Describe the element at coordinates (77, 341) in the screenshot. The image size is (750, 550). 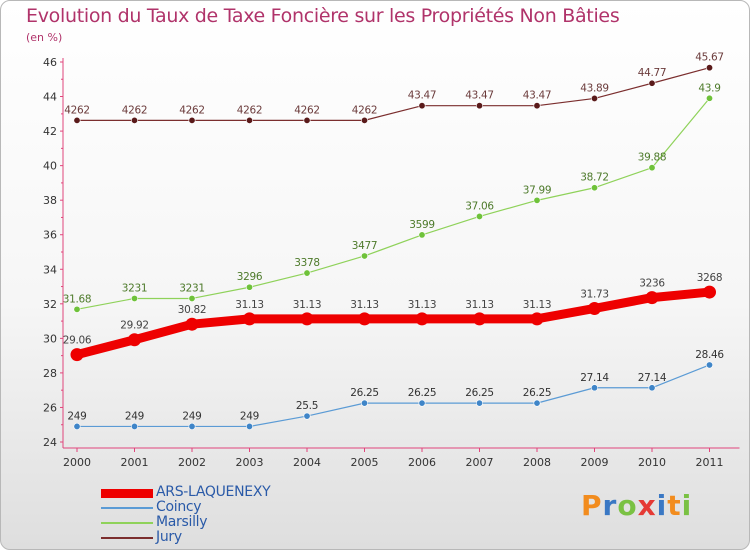
I see `data-label-ars-laquenexy: 29.06` at that location.